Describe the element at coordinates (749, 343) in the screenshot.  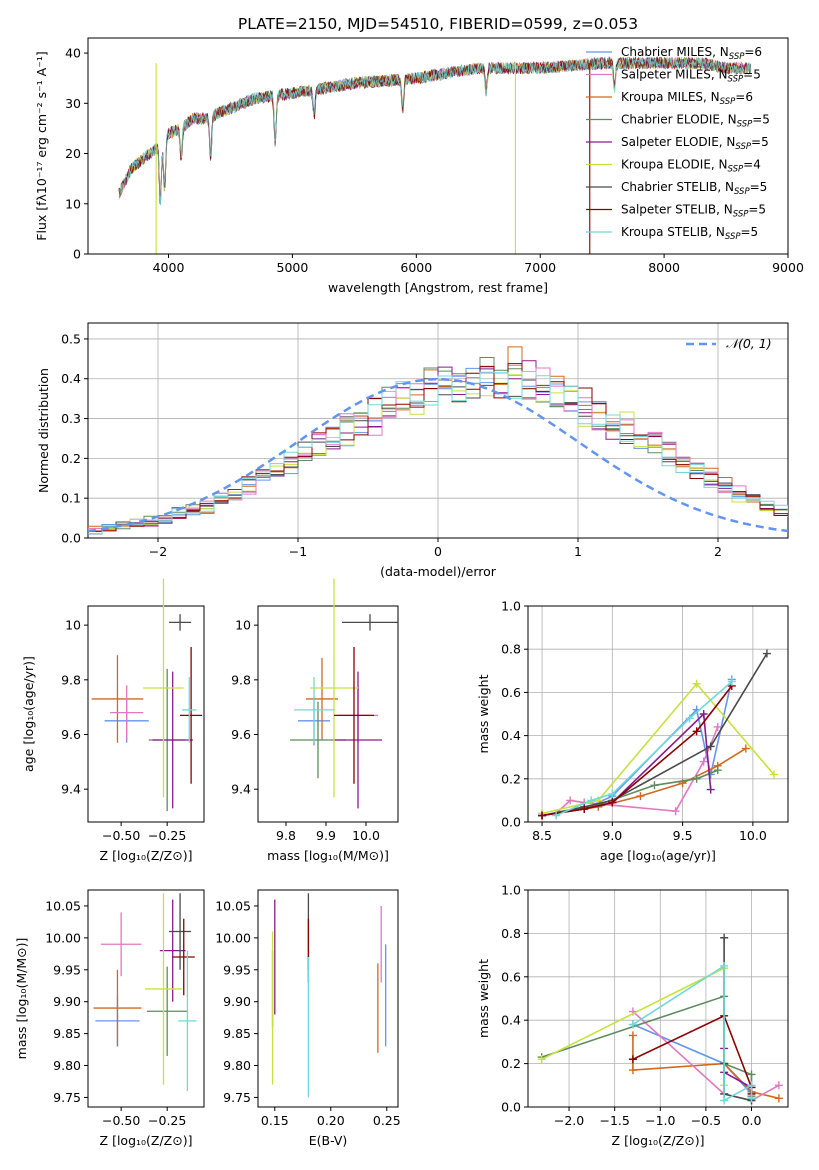
I see `legend-label: 𝒩(0, 1)` at that location.